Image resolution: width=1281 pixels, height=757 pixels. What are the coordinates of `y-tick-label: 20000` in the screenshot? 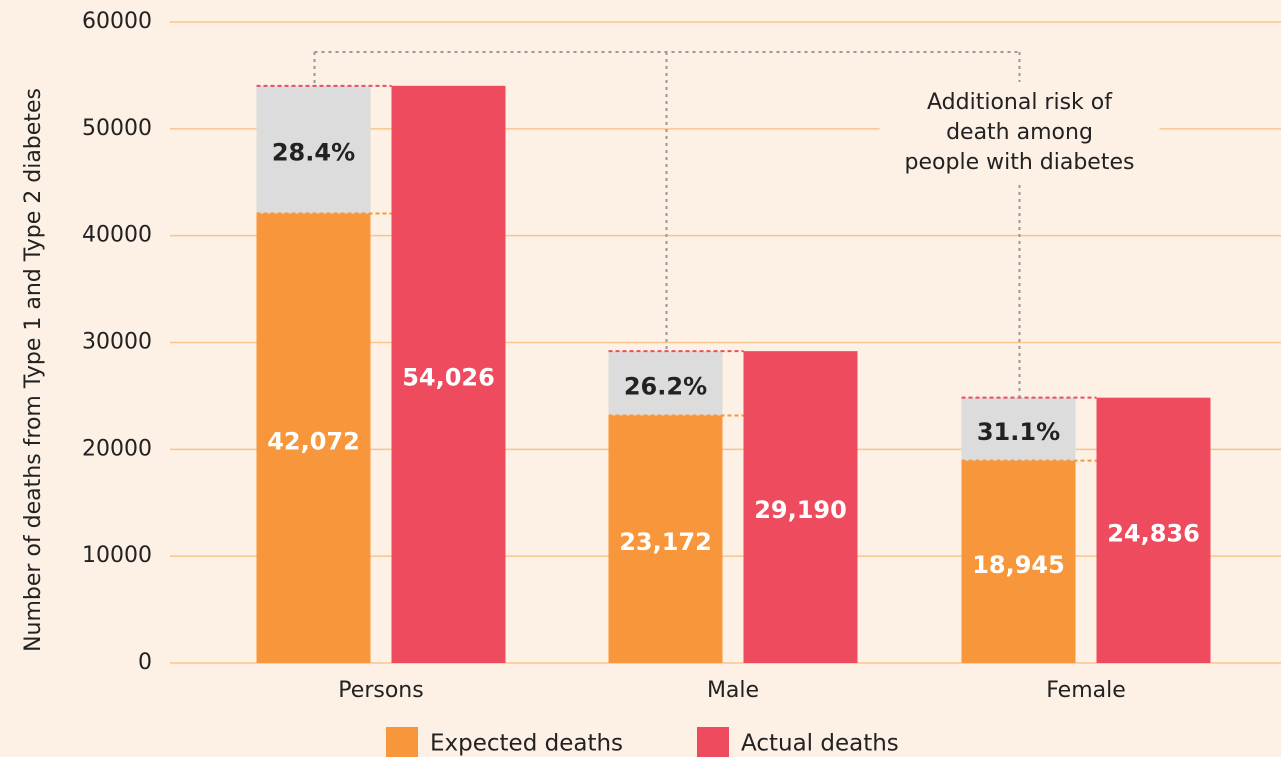 It's located at (117, 448).